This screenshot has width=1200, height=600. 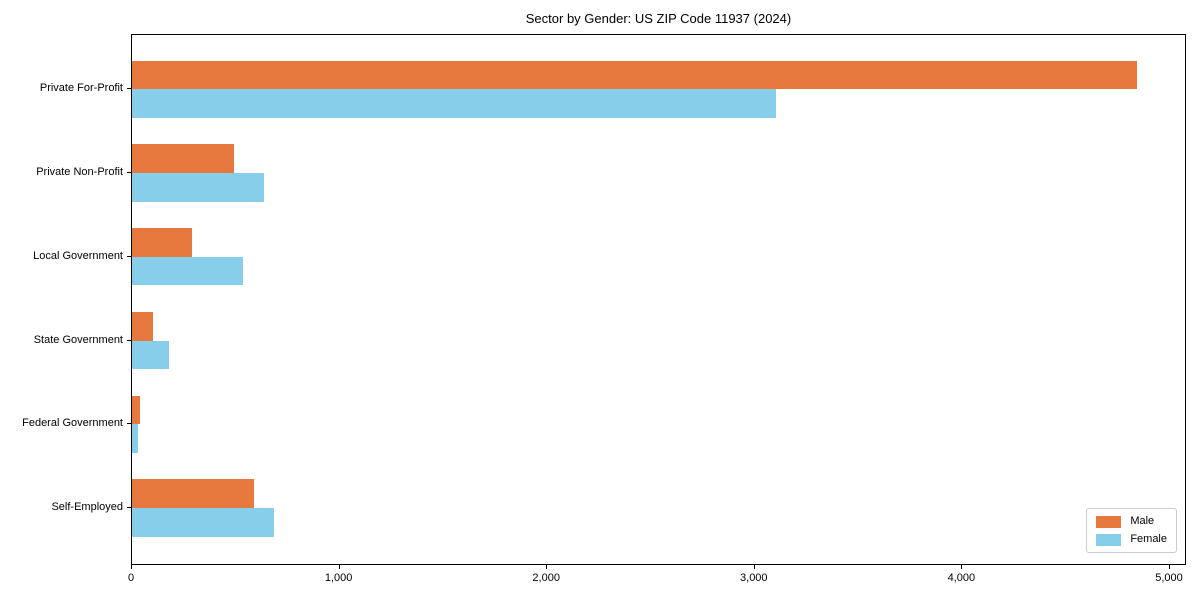 I want to click on legend-label: Male, so click(x=1142, y=521).